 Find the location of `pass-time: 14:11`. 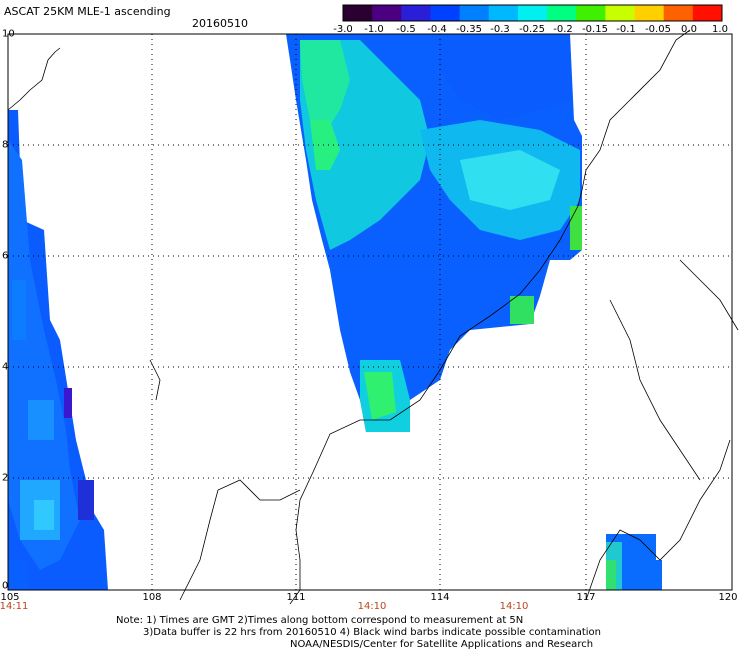

pass-time: 14:11 is located at coordinates (14, 606).